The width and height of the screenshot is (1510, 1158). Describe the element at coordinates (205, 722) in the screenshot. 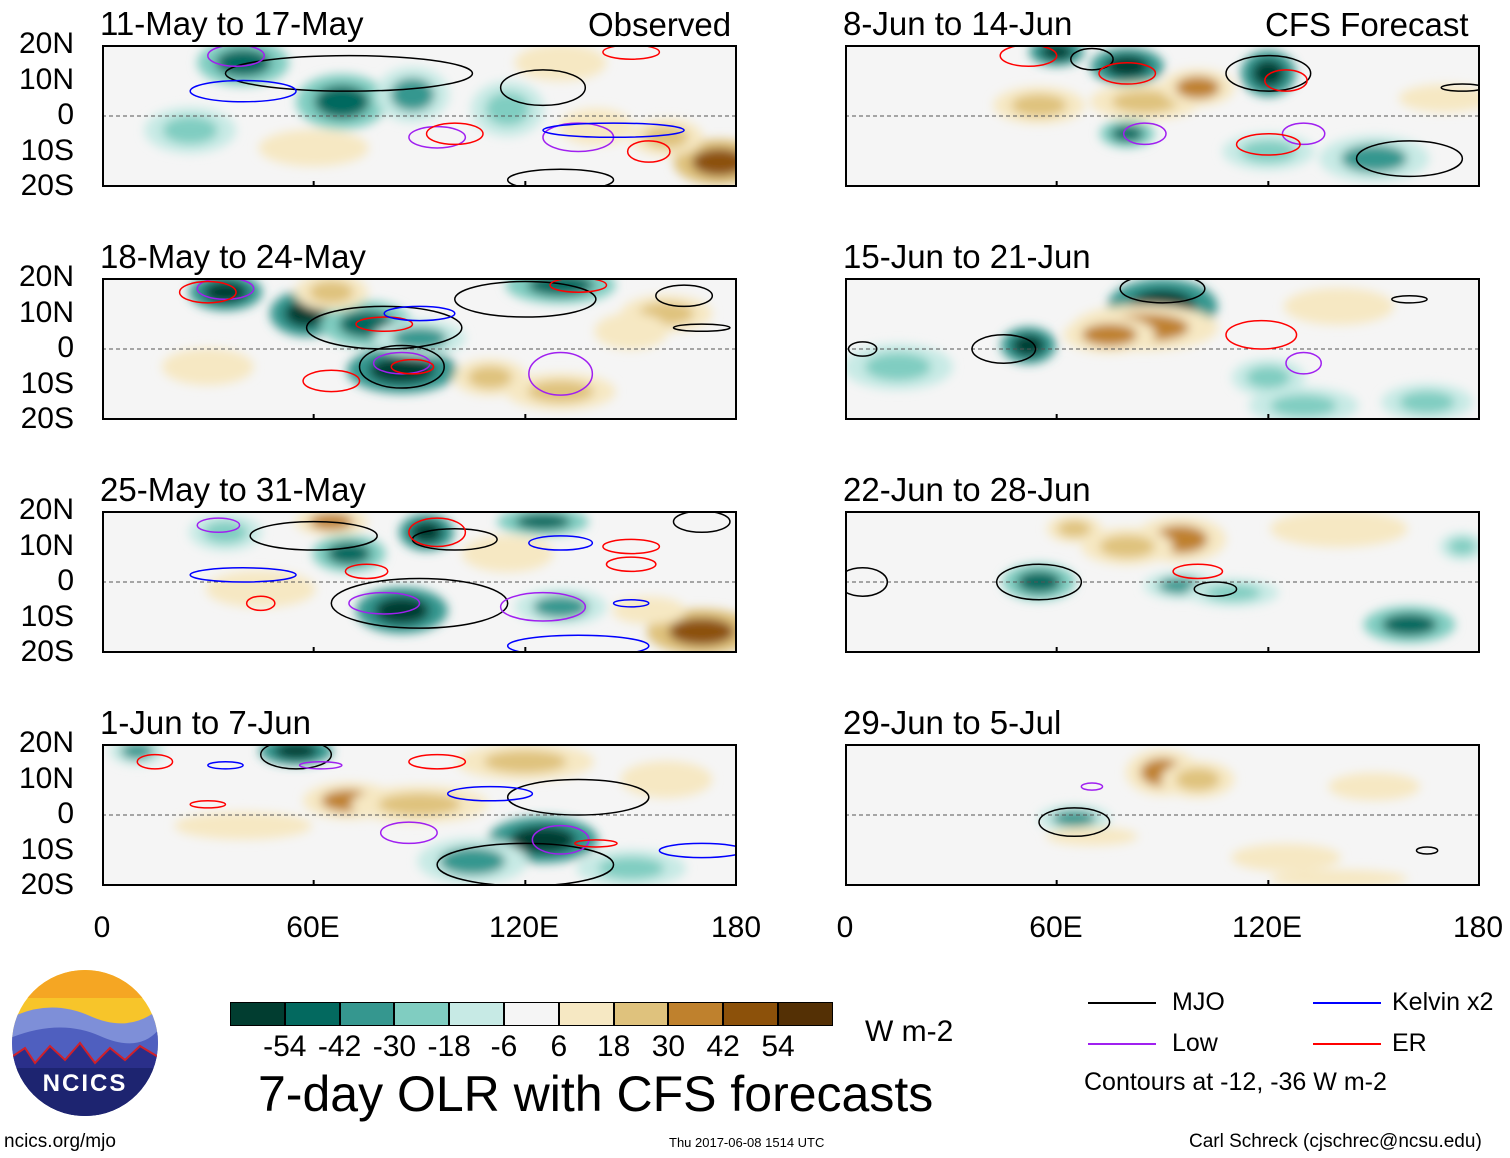

I see `panel-title: 1-Jun to 7-Jun` at that location.